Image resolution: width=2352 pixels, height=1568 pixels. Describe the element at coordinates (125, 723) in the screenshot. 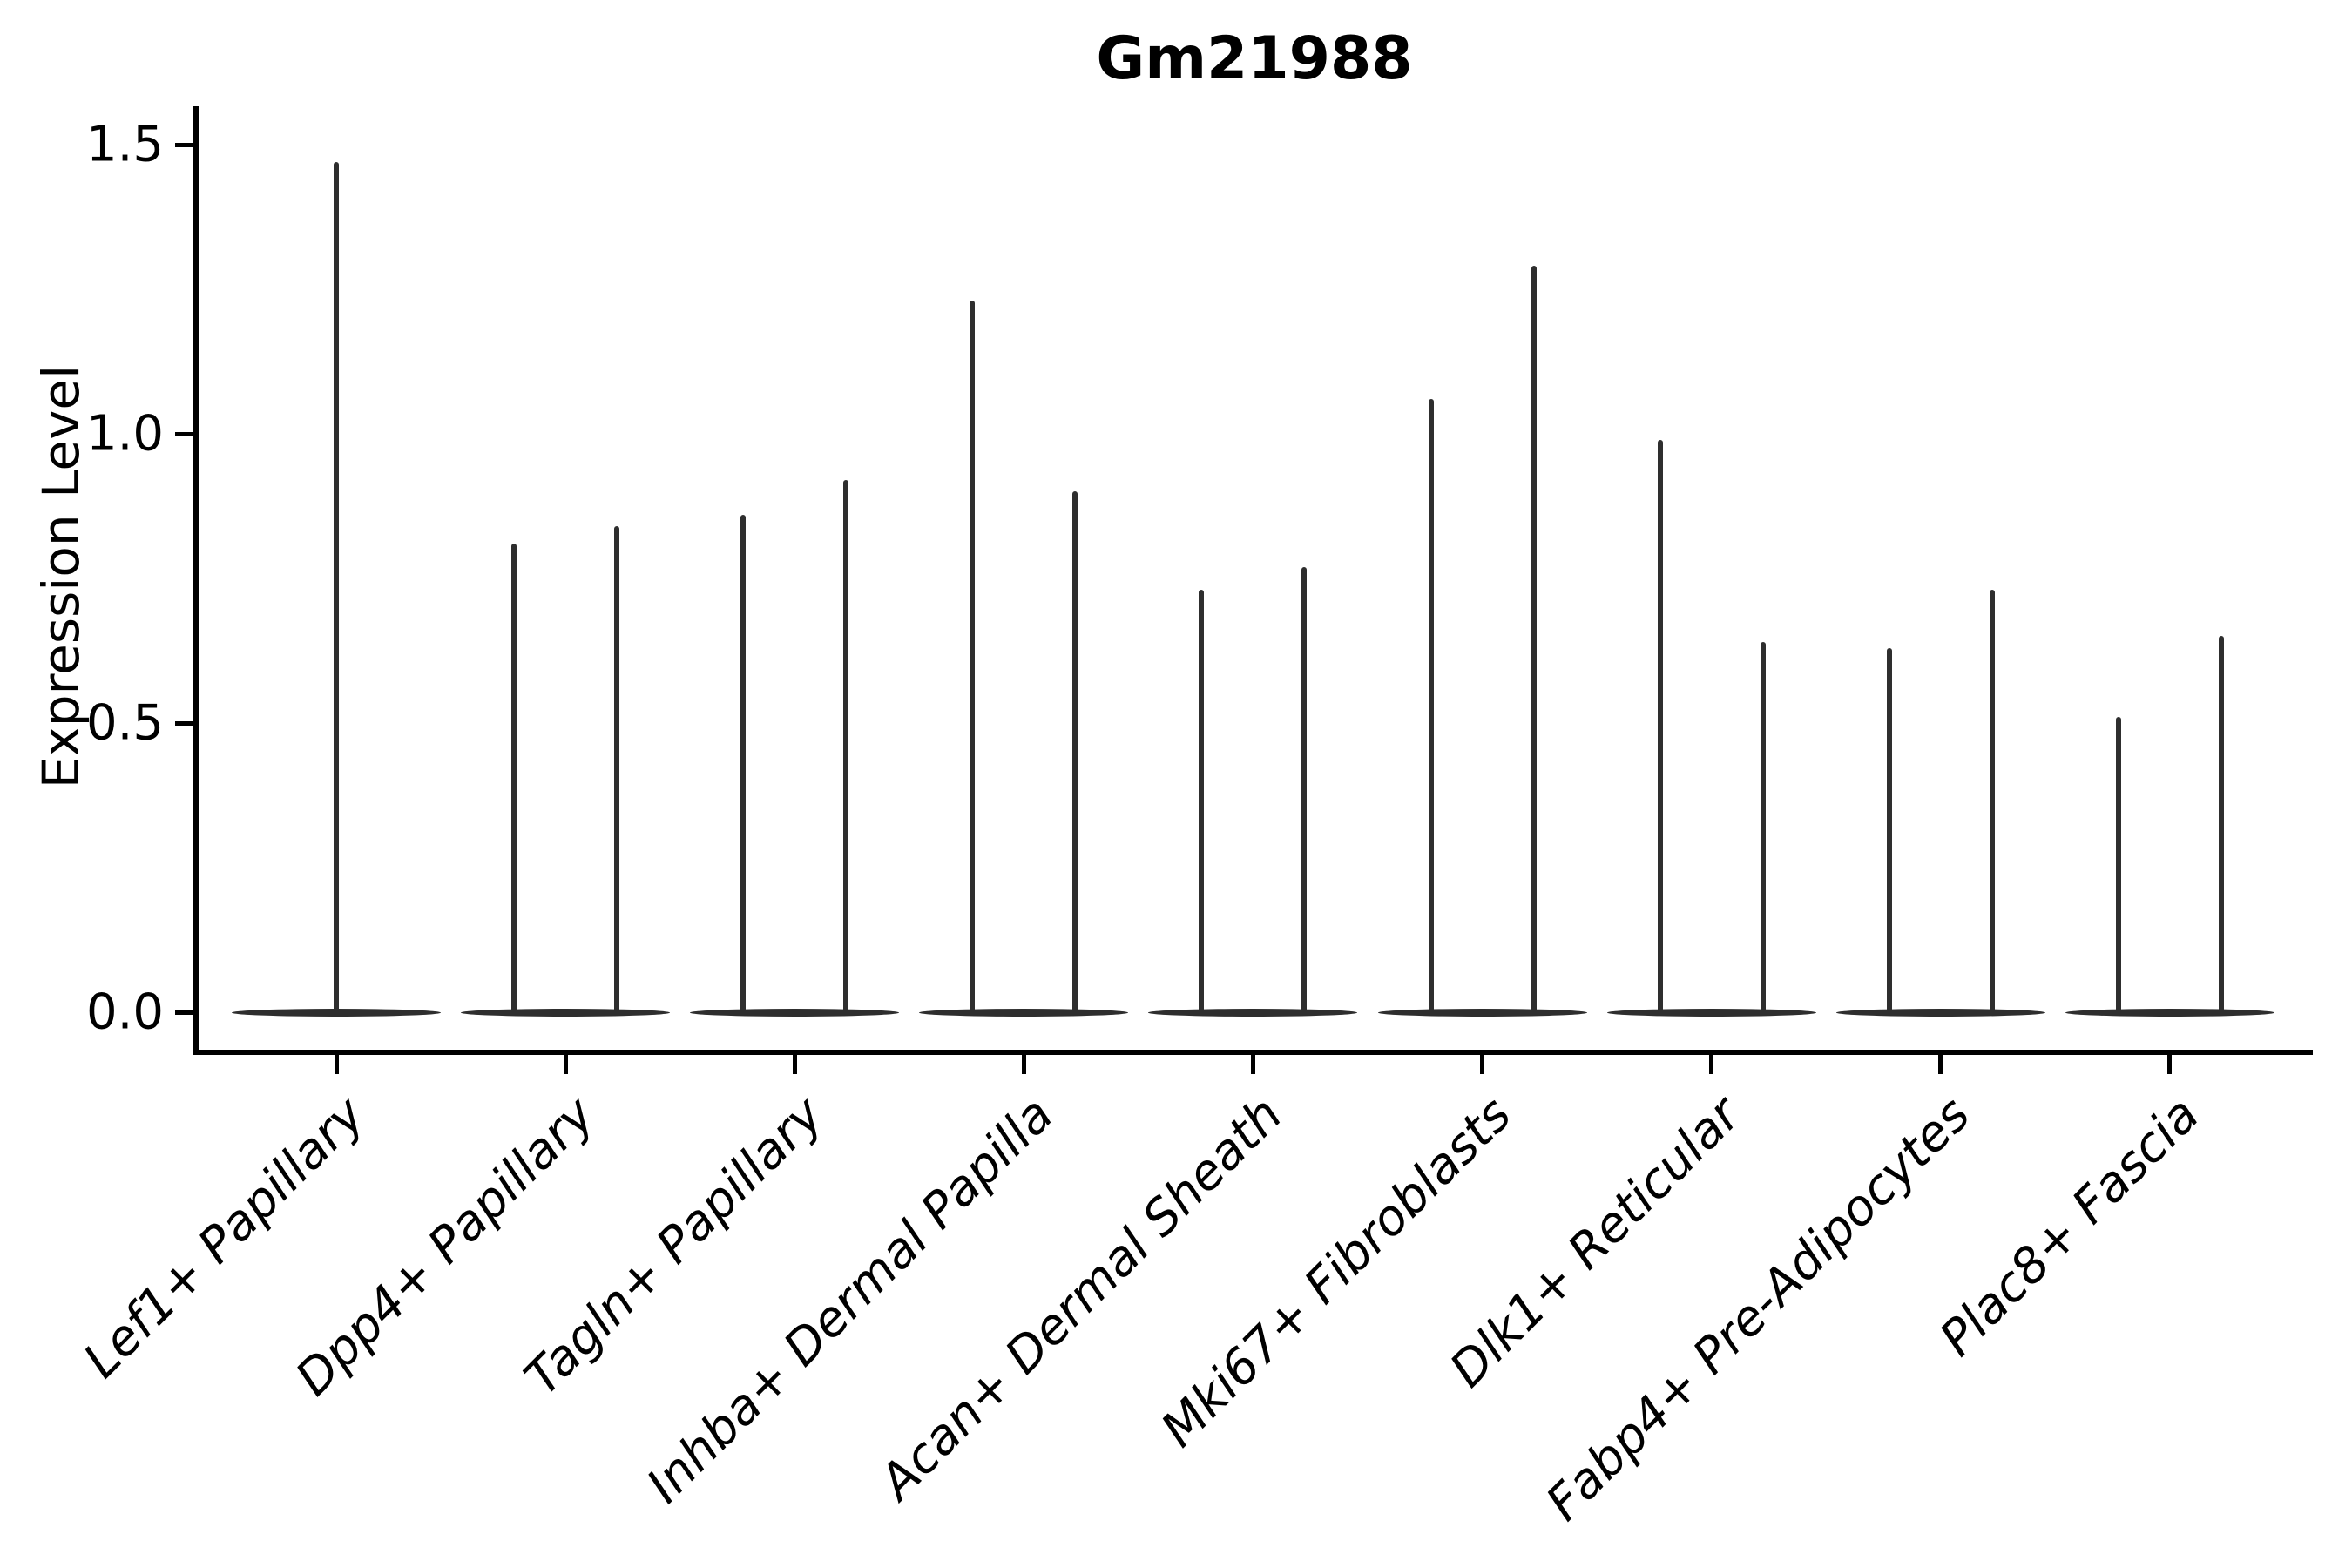

I see `y-tick-label: 0.5` at that location.